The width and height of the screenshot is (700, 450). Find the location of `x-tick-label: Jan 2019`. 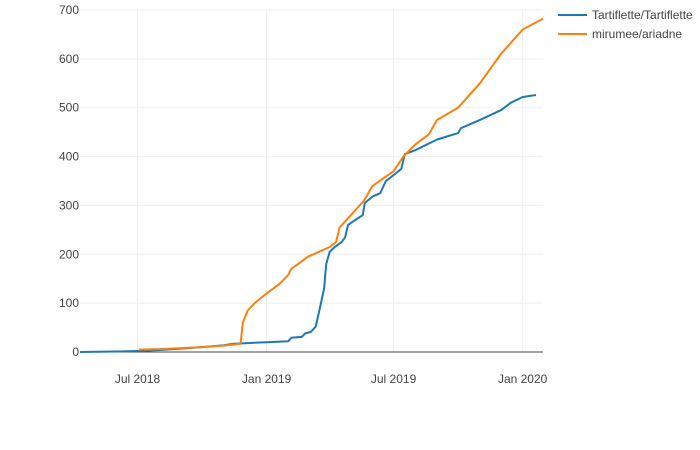

x-tick-label: Jan 2019 is located at coordinates (267, 379).